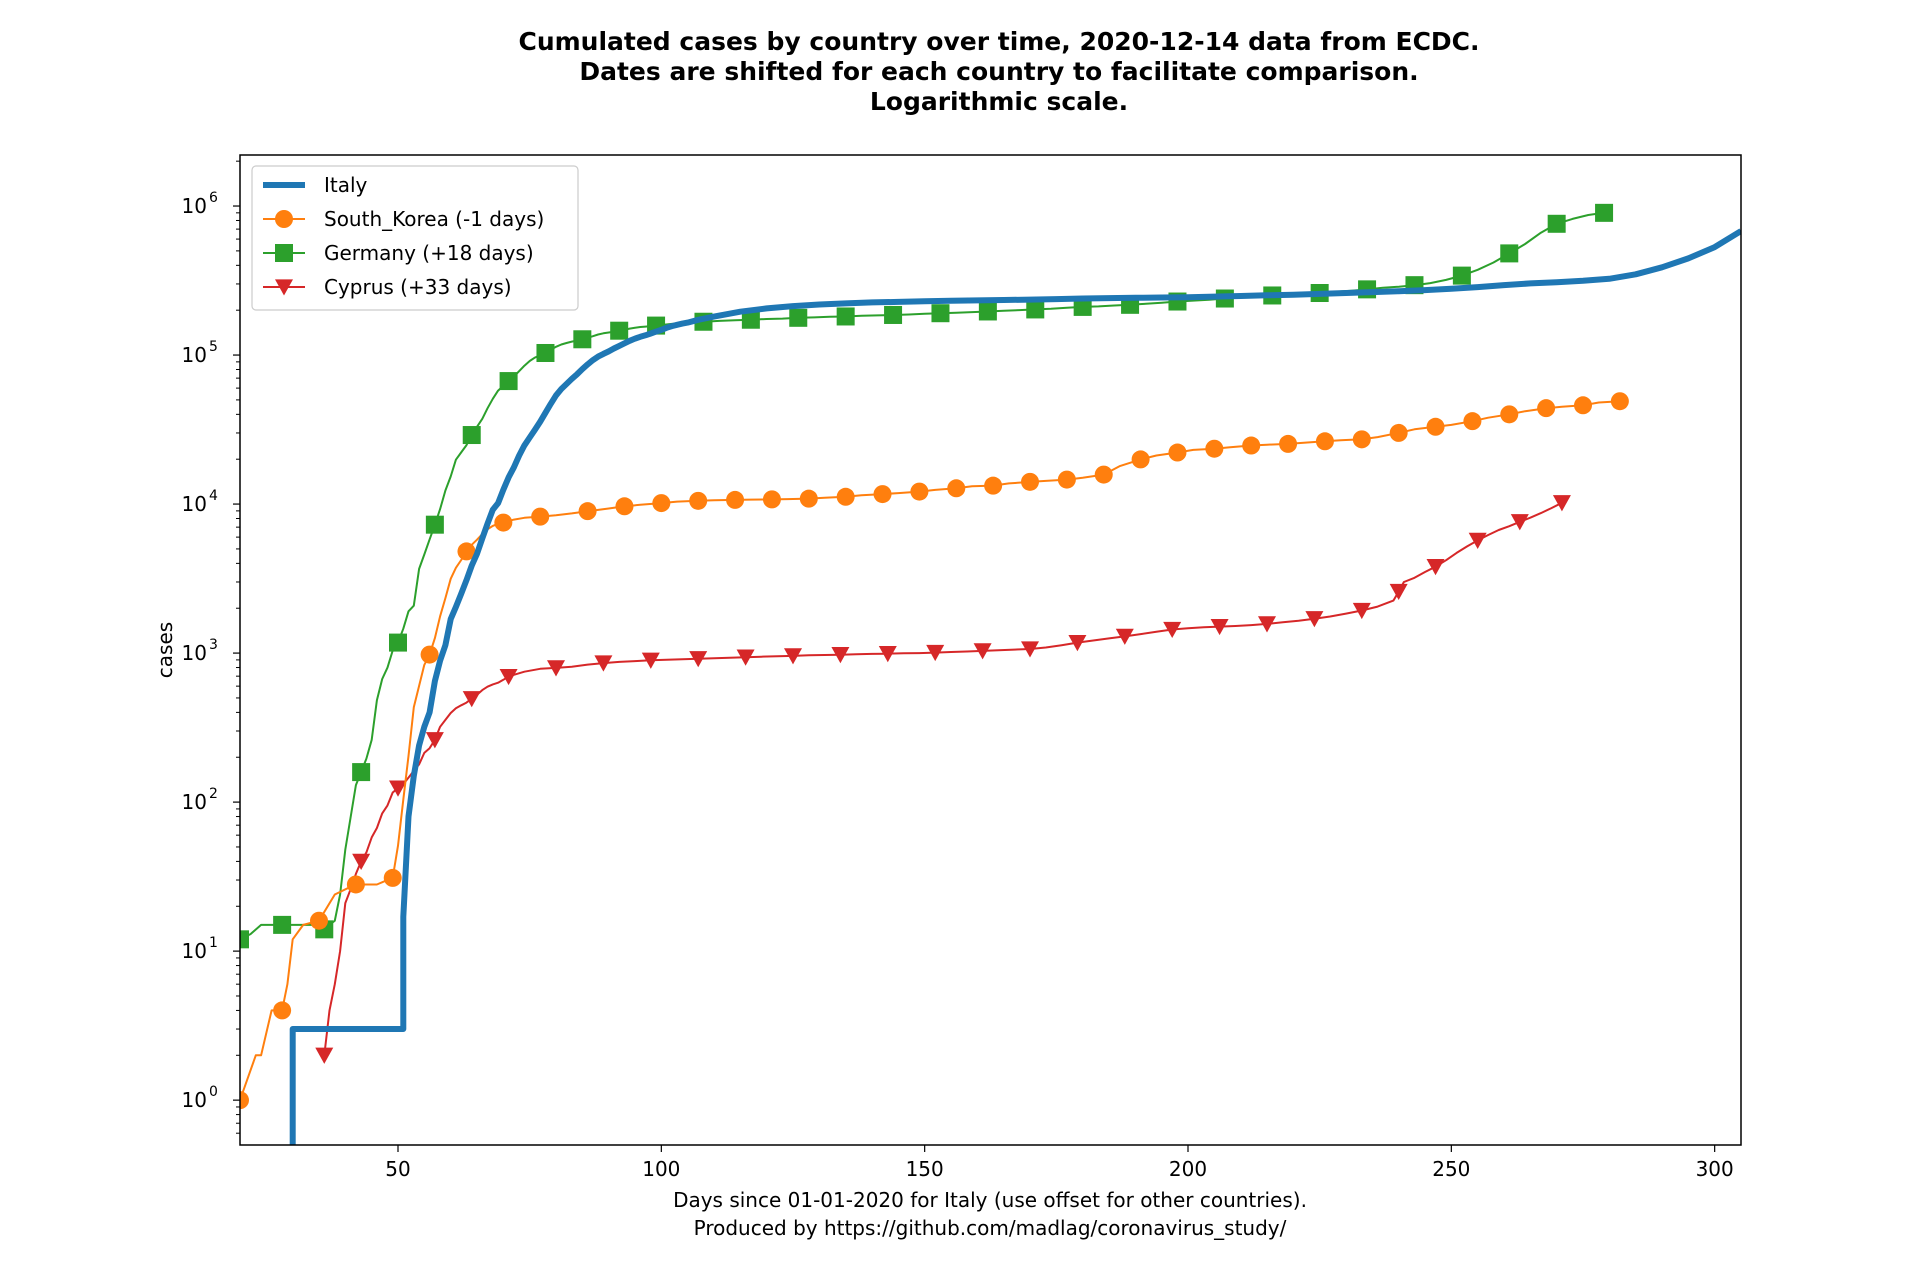 Image resolution: width=1920 pixels, height=1280 pixels. What do you see at coordinates (213, 943) in the screenshot?
I see `y-tick-exponent: 1` at bounding box center [213, 943].